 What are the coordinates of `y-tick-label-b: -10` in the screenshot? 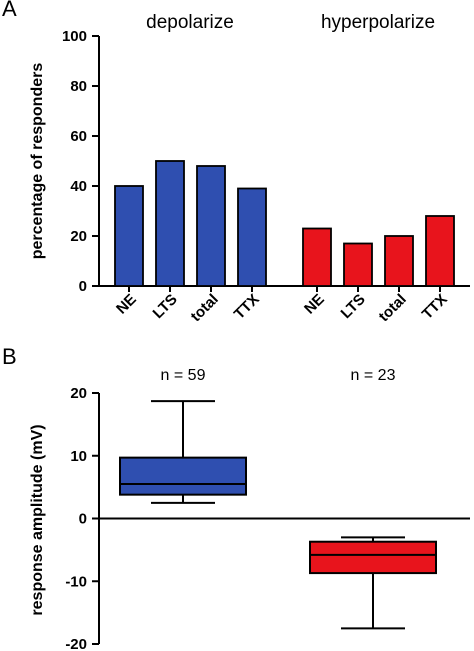 It's located at (76, 581).